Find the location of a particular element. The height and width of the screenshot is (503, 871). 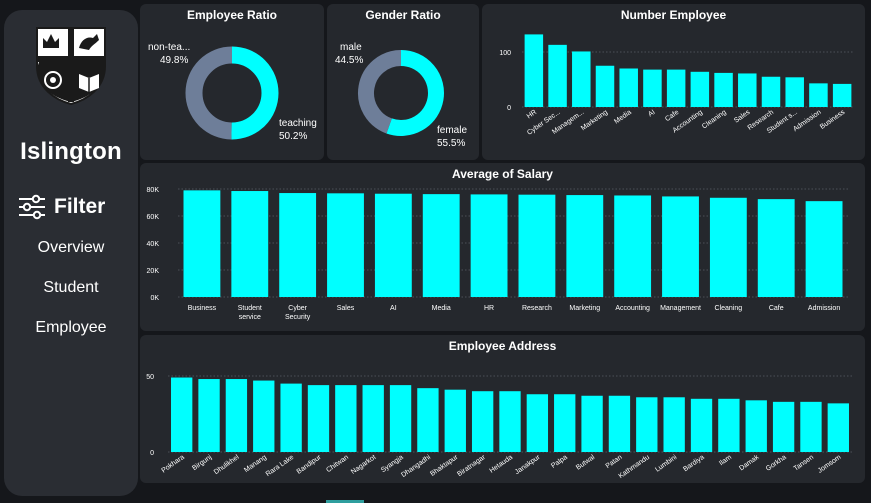

bar-tansen is located at coordinates (811, 426).